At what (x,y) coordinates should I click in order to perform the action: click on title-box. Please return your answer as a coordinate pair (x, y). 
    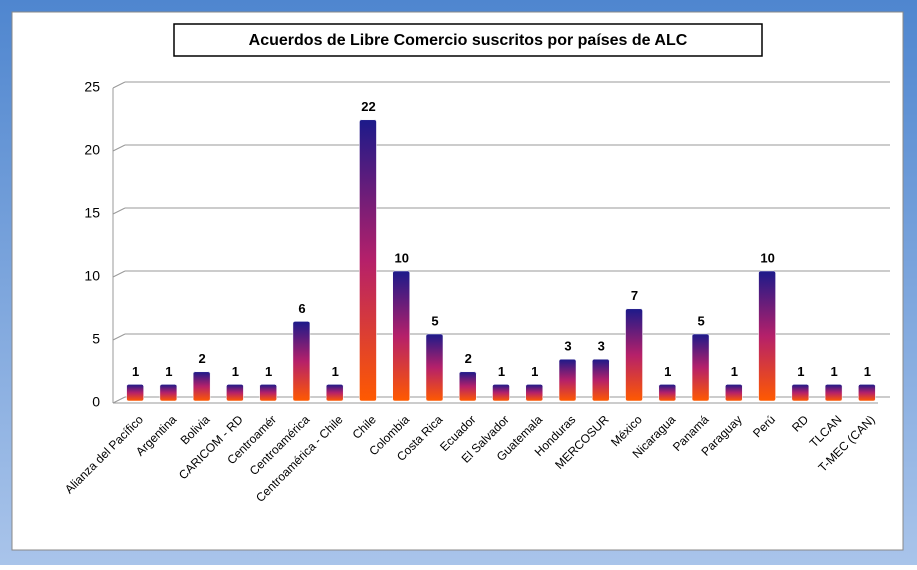
    Looking at the image, I should click on (468, 40).